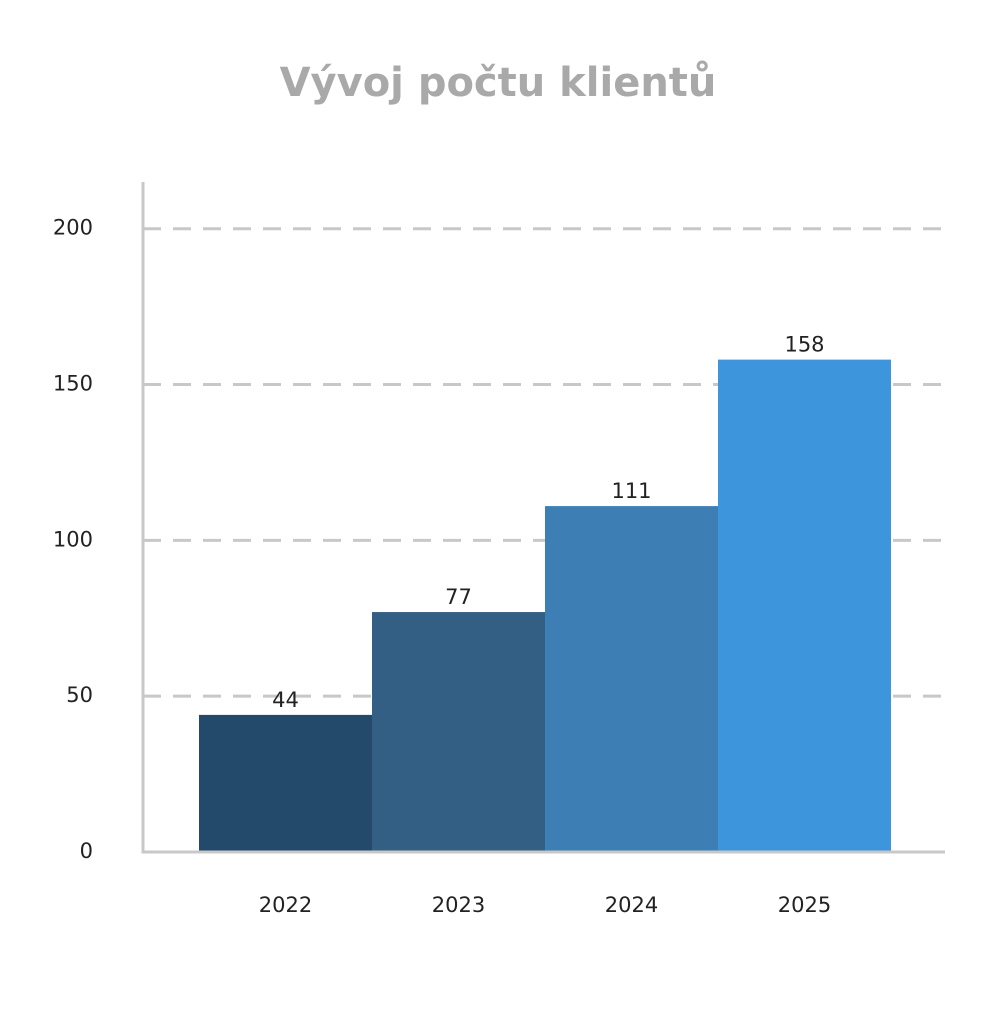 The width and height of the screenshot is (996, 1028). Describe the element at coordinates (73, 228) in the screenshot. I see `y-tick-label: 200` at that location.